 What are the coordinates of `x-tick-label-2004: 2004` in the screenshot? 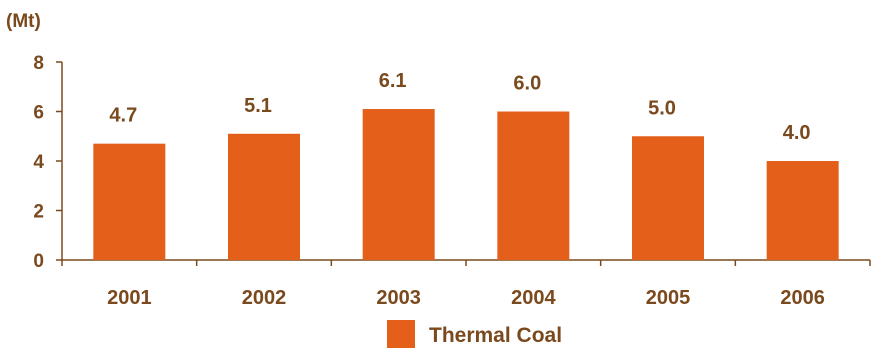 It's located at (533, 298).